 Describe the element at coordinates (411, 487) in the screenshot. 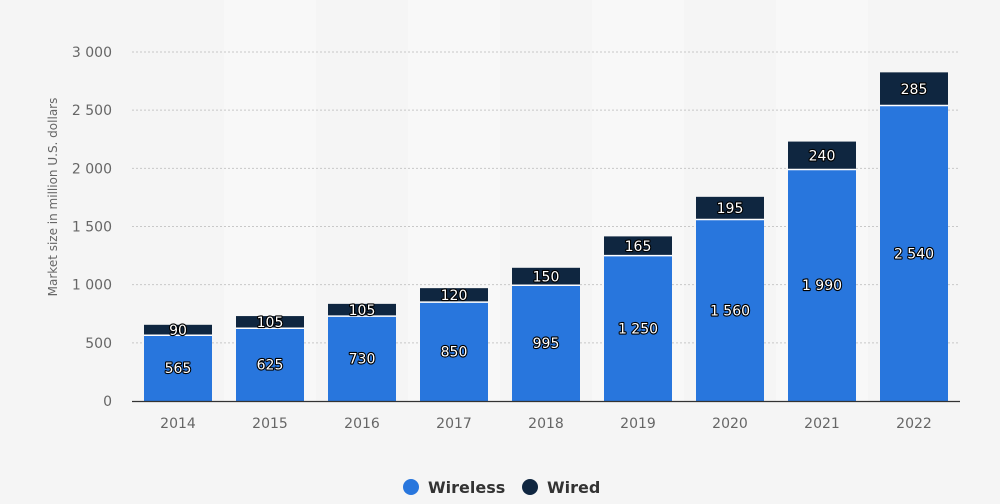

I see `legend-swatch-wireless` at that location.